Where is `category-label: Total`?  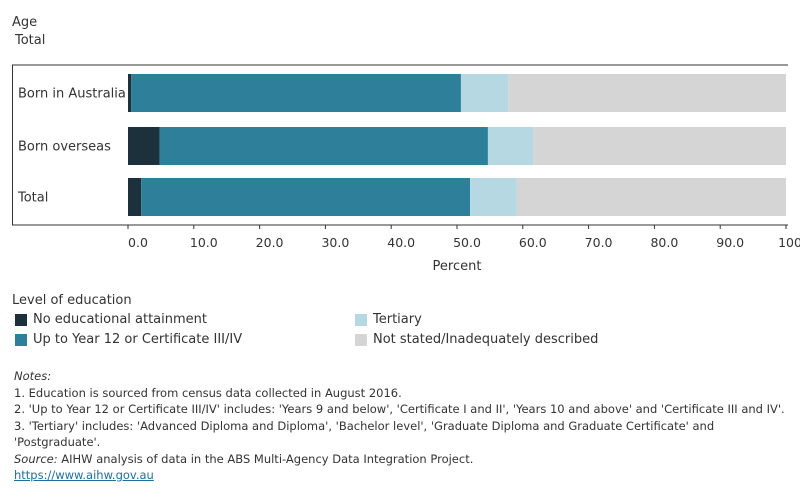
category-label: Total is located at coordinates (32, 198).